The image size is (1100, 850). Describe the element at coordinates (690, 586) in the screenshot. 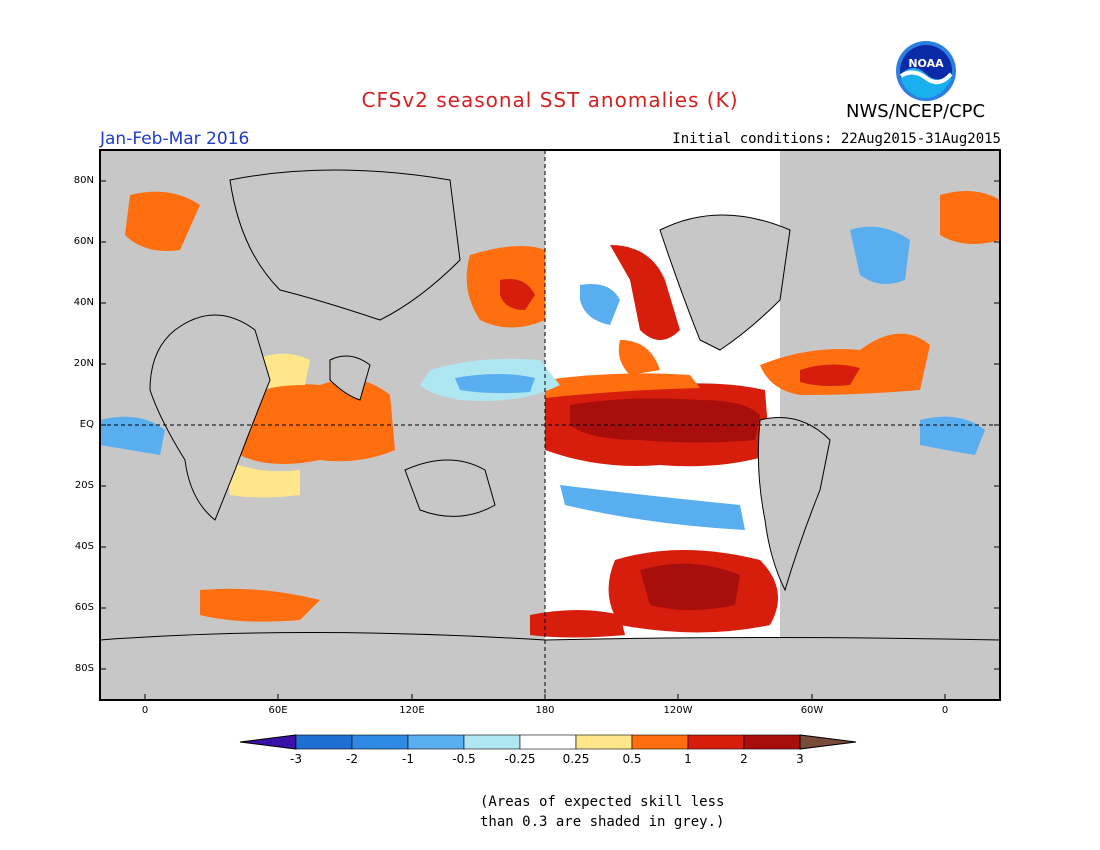

I see `southern-pacific-core` at that location.